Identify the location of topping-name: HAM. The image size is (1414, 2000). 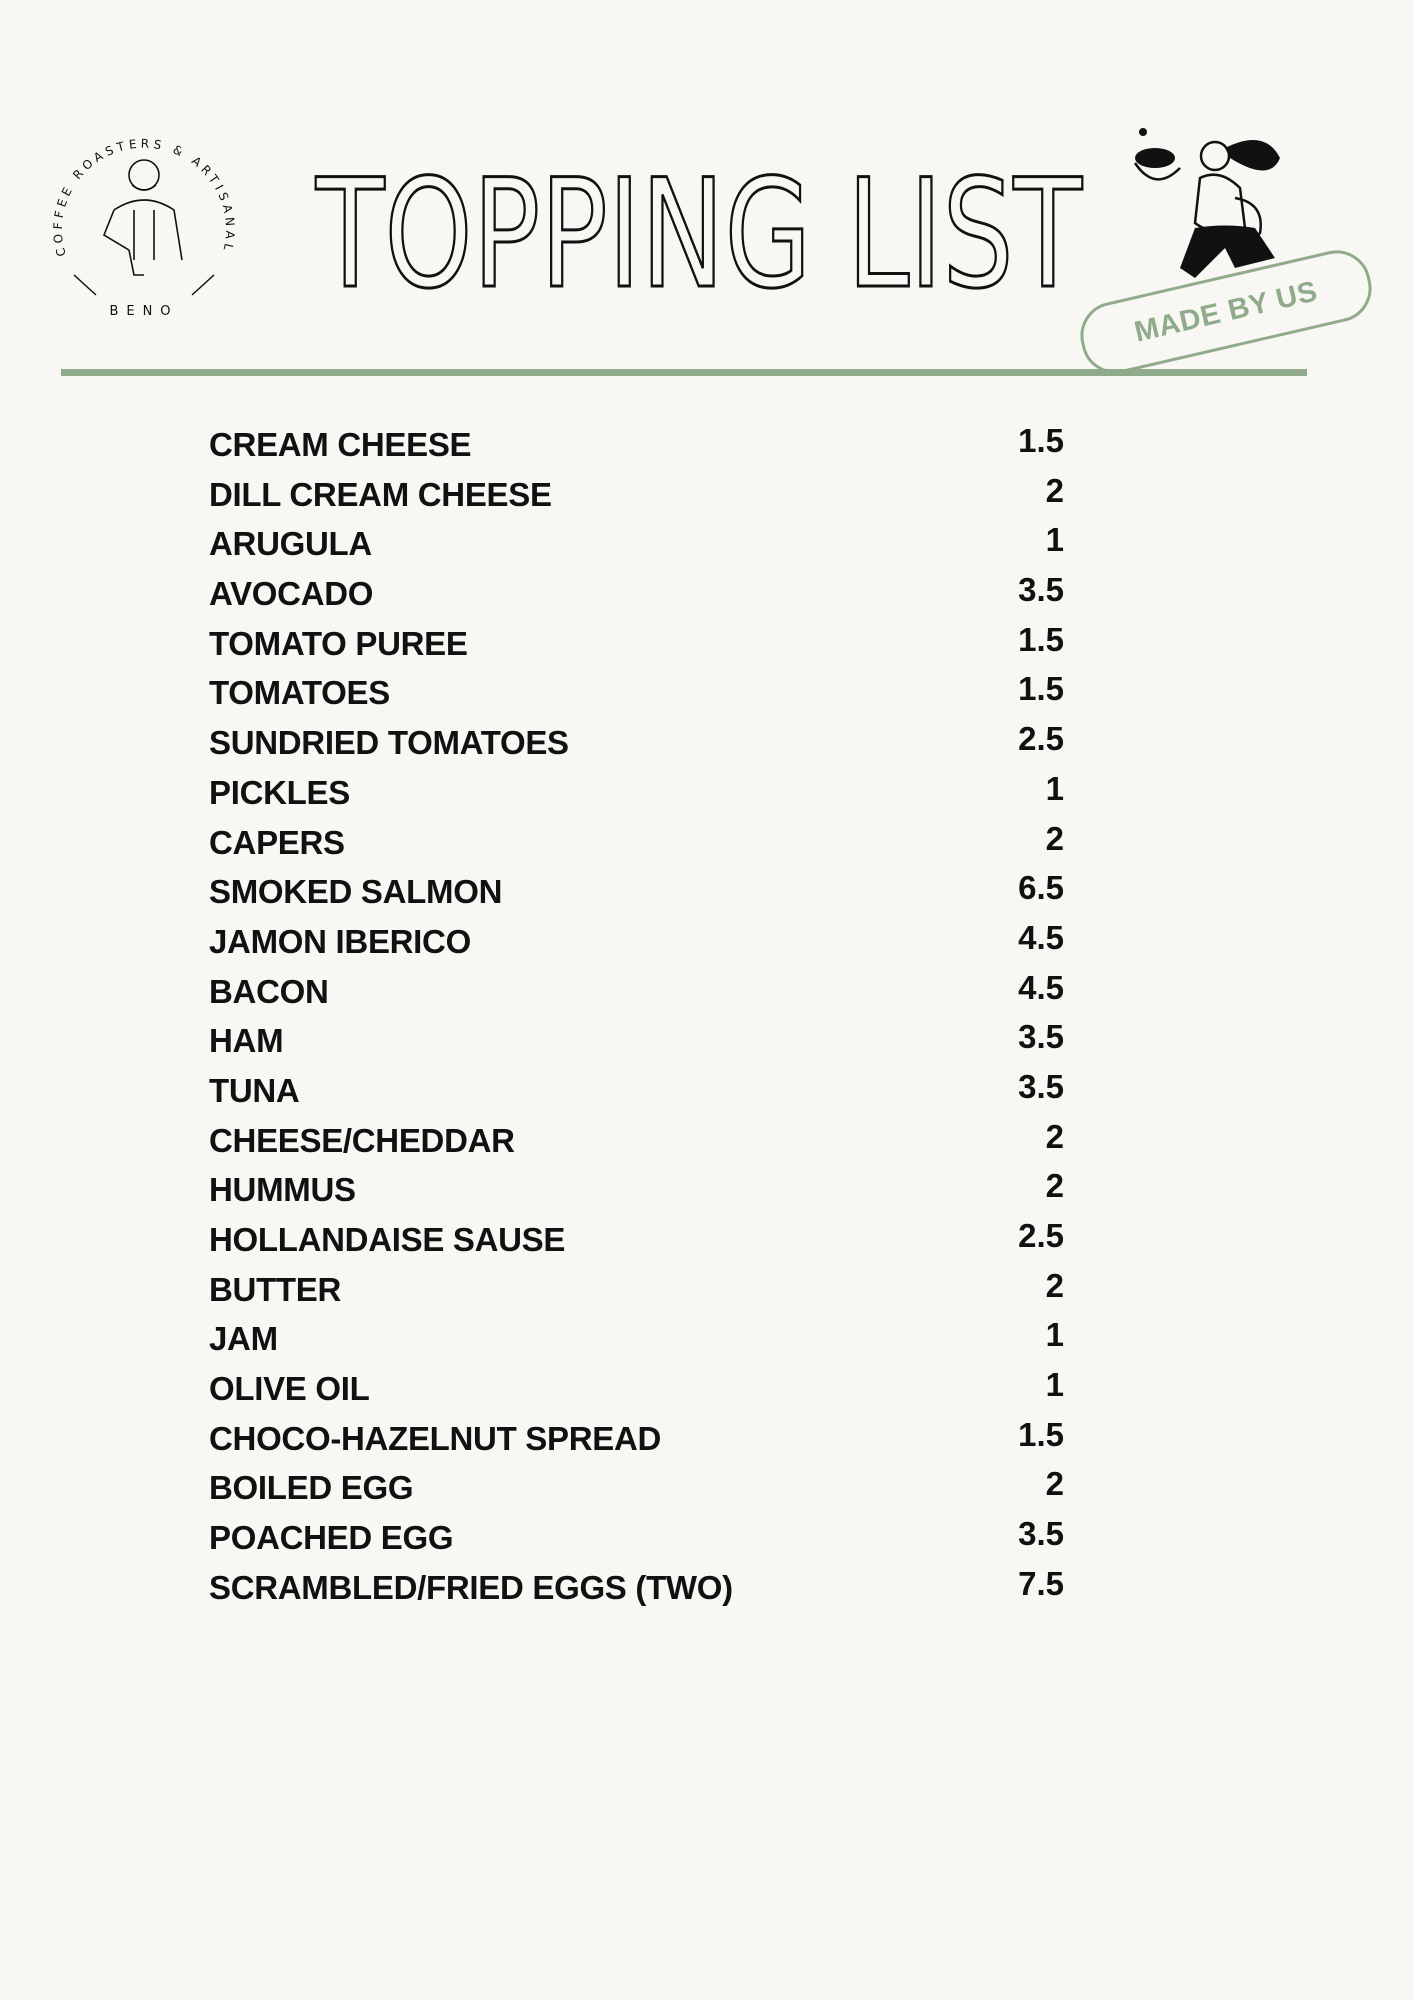
(246, 1041).